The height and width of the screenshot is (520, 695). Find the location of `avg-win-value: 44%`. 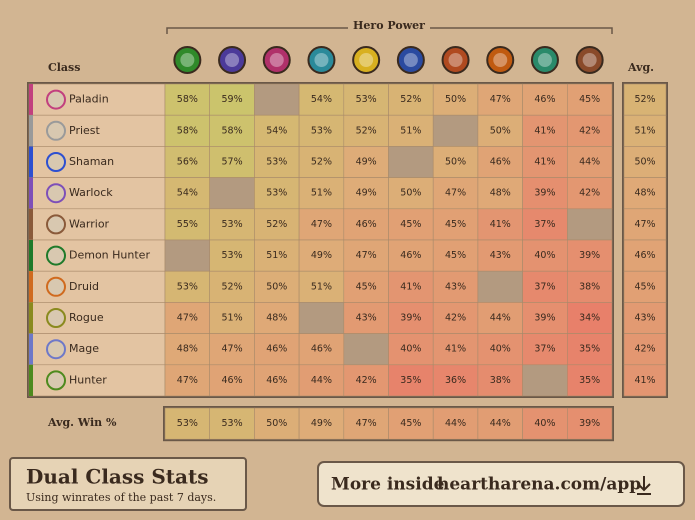

avg-win-value: 44% is located at coordinates (455, 423).